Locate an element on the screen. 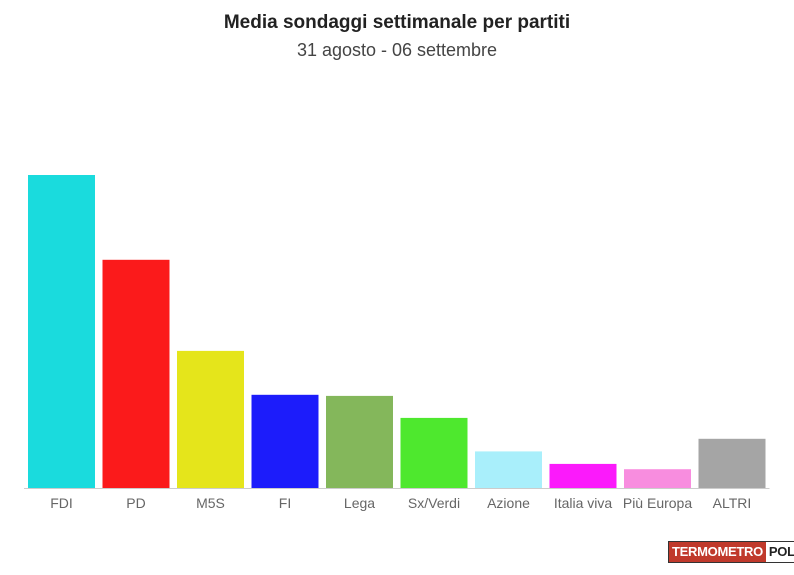 This screenshot has height=575, width=794. x-tick-label-fdi: FDI is located at coordinates (61, 503).